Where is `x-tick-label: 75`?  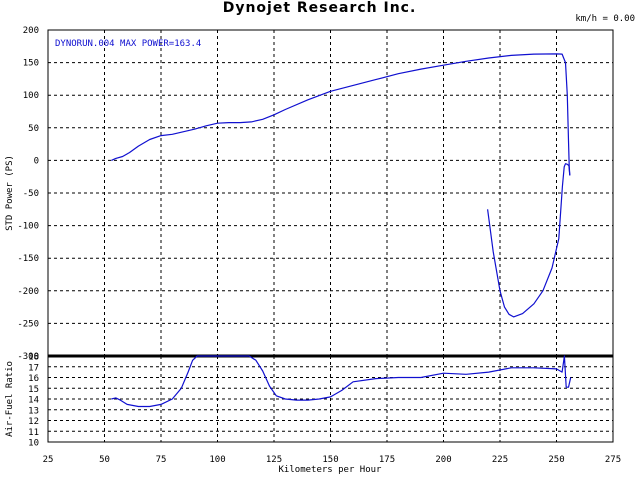
x-tick-label: 75 is located at coordinates (161, 460).